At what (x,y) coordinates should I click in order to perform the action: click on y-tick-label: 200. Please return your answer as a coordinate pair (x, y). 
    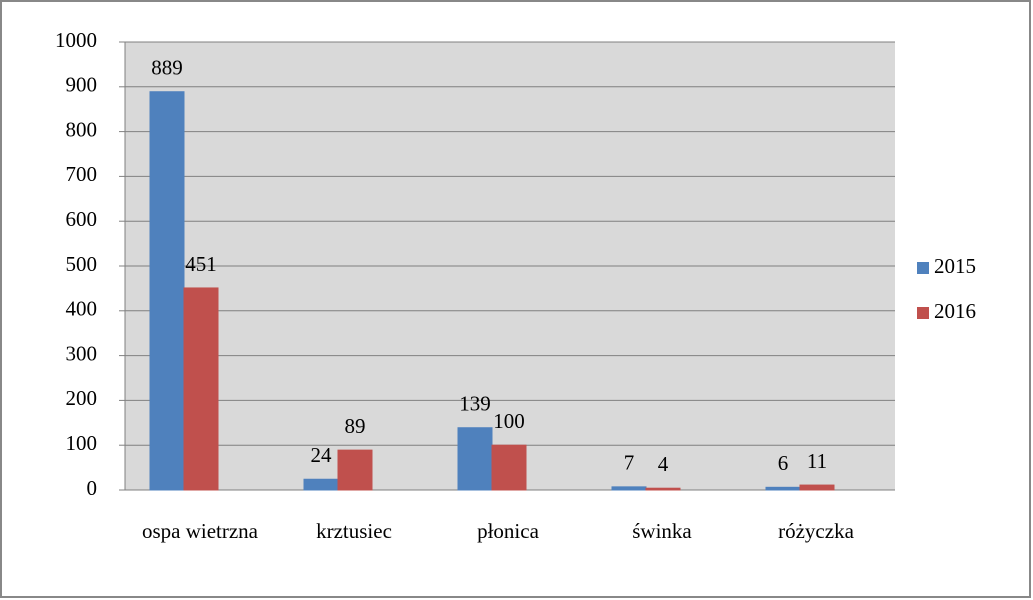
    Looking at the image, I should click on (82, 398).